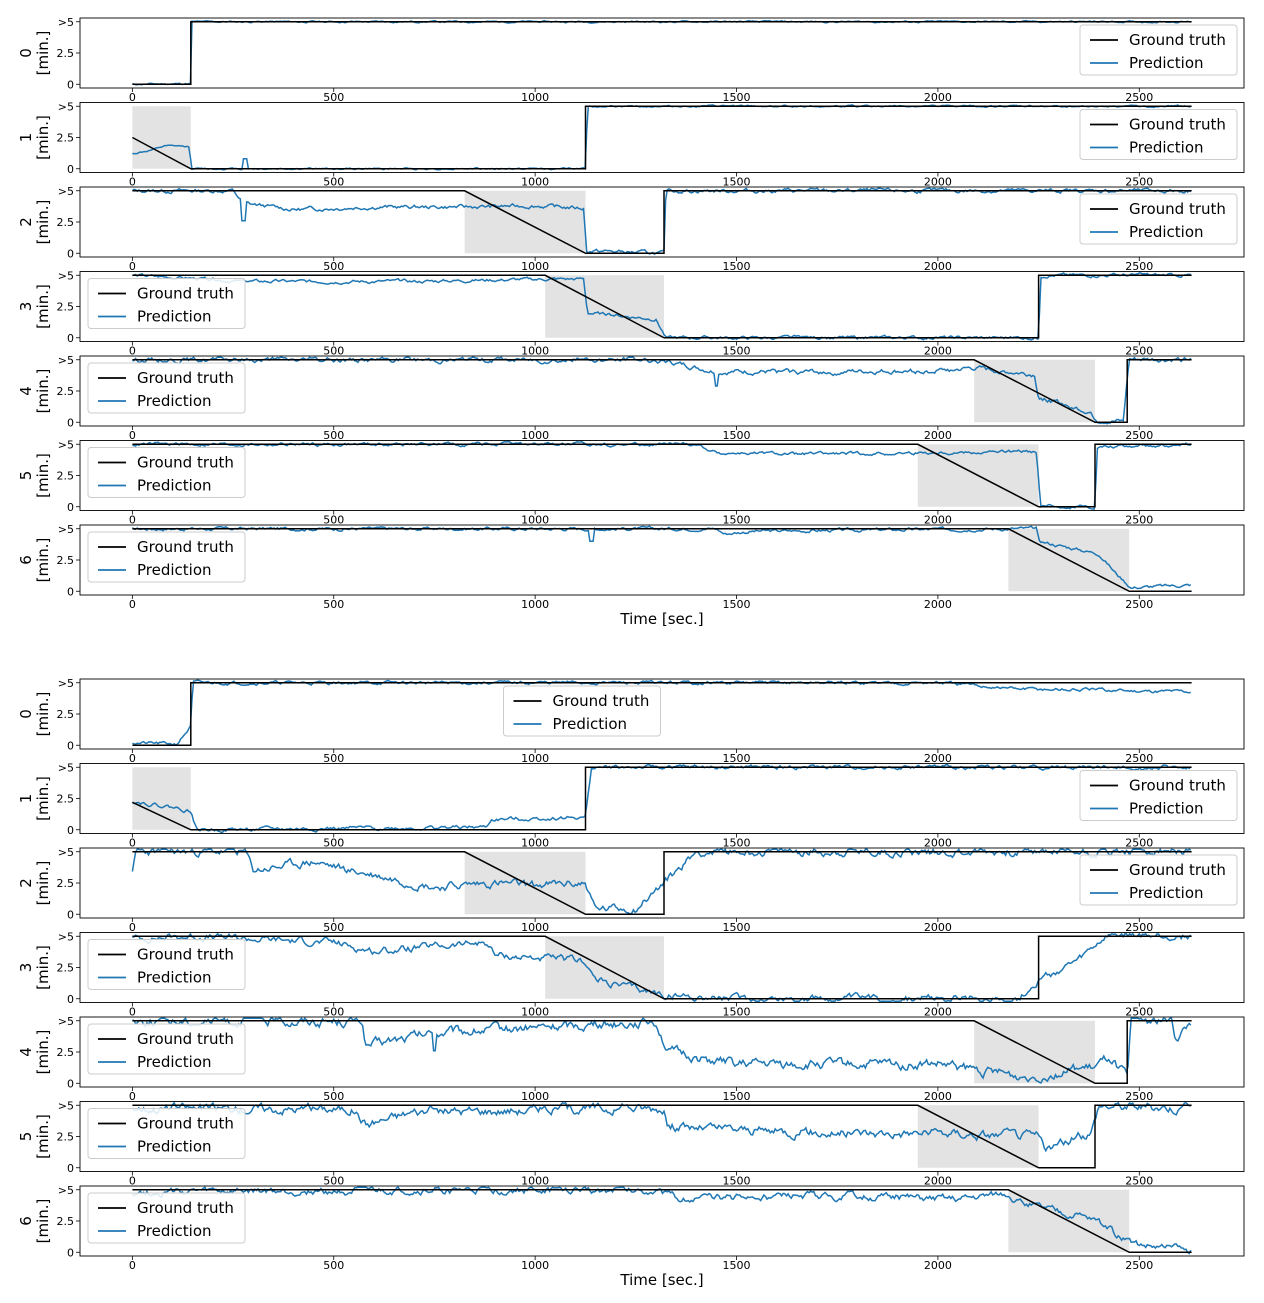  I want to click on x-axis-label: Time [sec.], so click(661, 1280).